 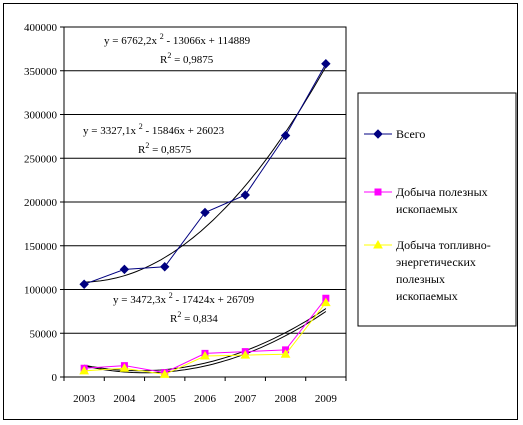 What do you see at coordinates (442, 192) in the screenshot?
I see `legend-label: Добыча полезных` at bounding box center [442, 192].